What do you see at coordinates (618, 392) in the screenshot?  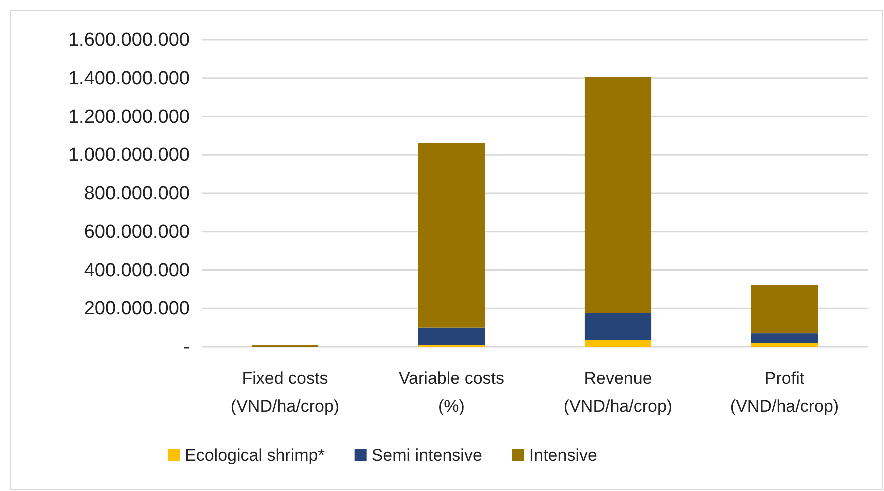 I see `x-tick-label: Revenue (VND/ha/crop)` at bounding box center [618, 392].